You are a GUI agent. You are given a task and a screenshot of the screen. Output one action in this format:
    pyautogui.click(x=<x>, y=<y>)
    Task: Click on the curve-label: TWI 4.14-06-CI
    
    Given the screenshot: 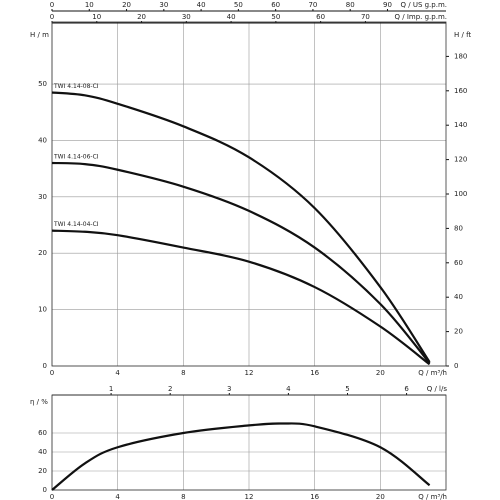 What is the action you would take?
    pyautogui.click(x=76, y=156)
    